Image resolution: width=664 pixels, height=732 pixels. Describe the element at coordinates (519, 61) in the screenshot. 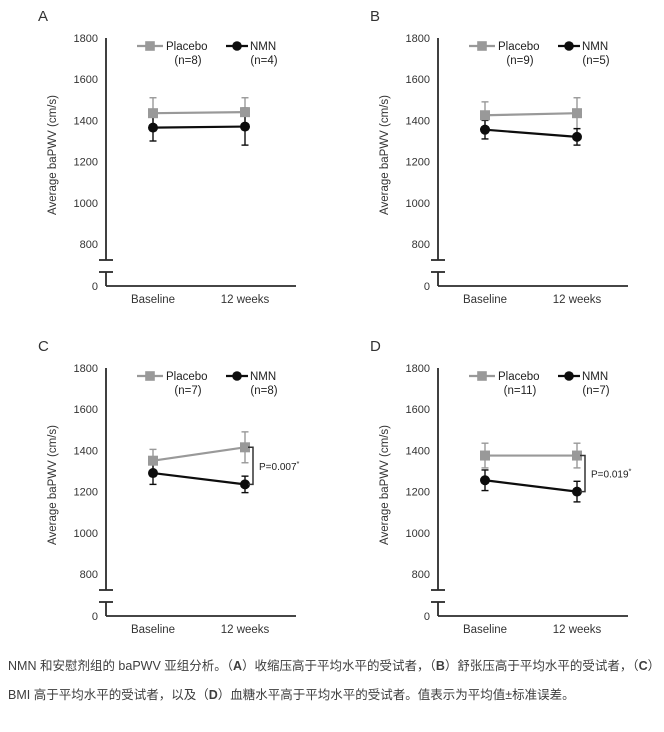

I see `legend-placebo-n: (n=9)` at that location.